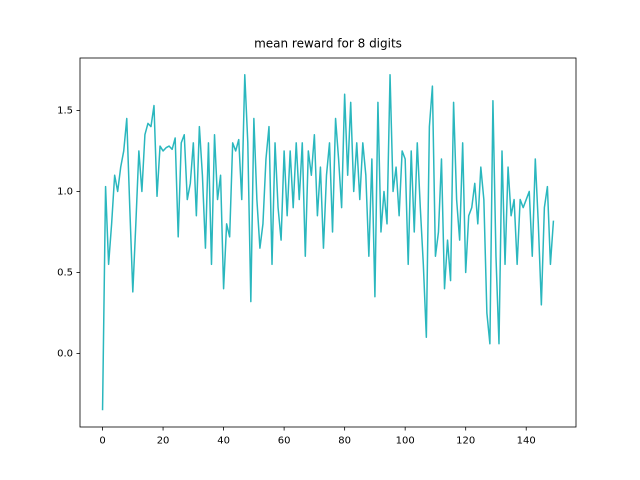 This screenshot has width=640, height=480. Describe the element at coordinates (65, 272) in the screenshot. I see `y-tick-label: 0.5` at that location.